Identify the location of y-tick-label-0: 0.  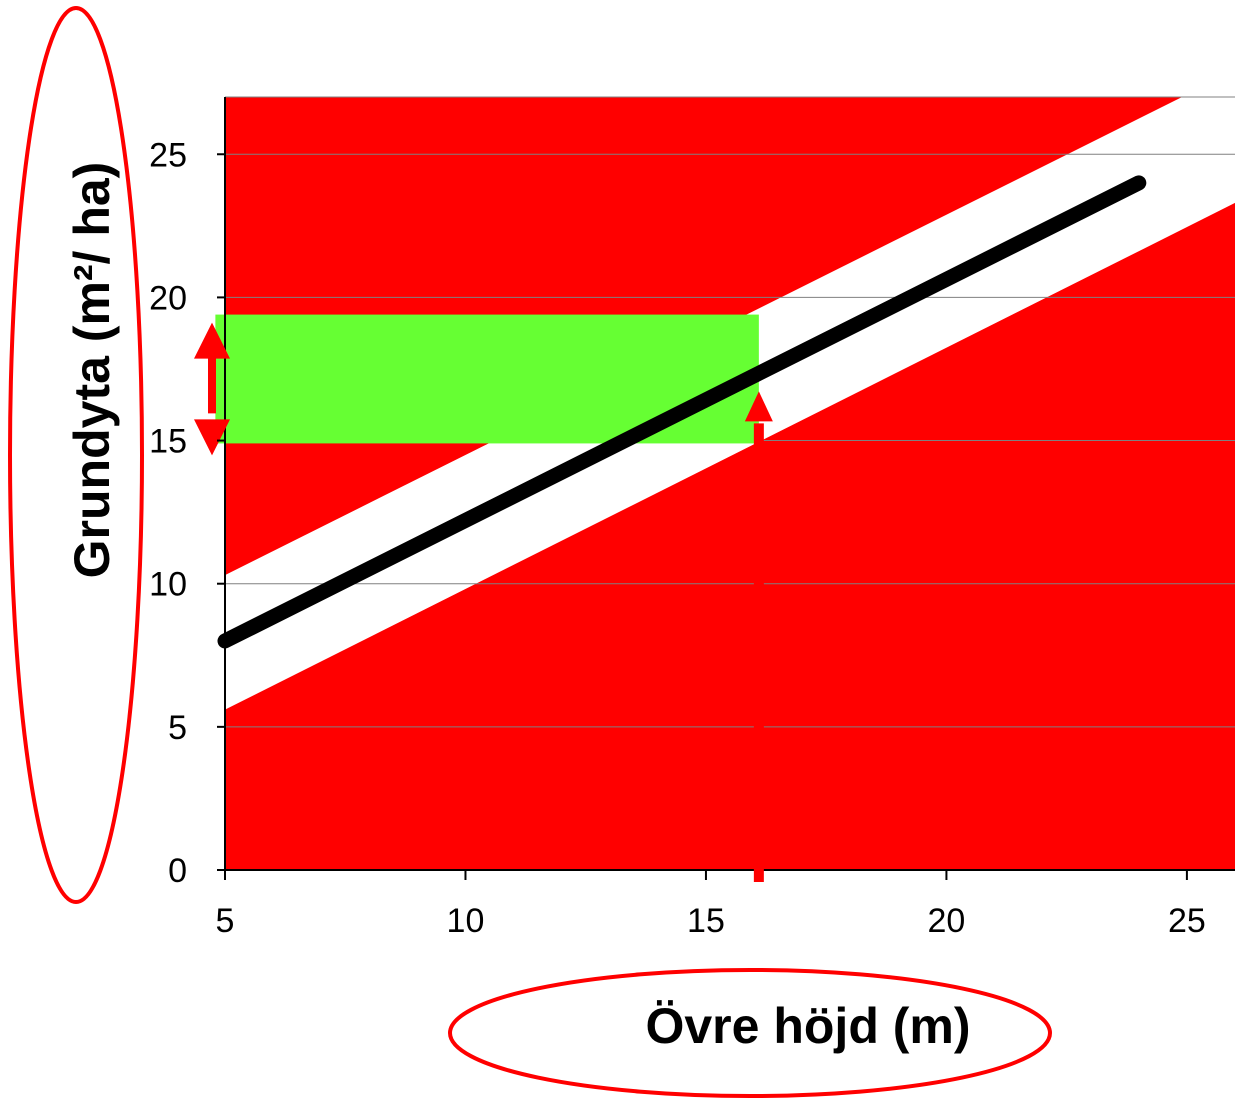
(177, 871).